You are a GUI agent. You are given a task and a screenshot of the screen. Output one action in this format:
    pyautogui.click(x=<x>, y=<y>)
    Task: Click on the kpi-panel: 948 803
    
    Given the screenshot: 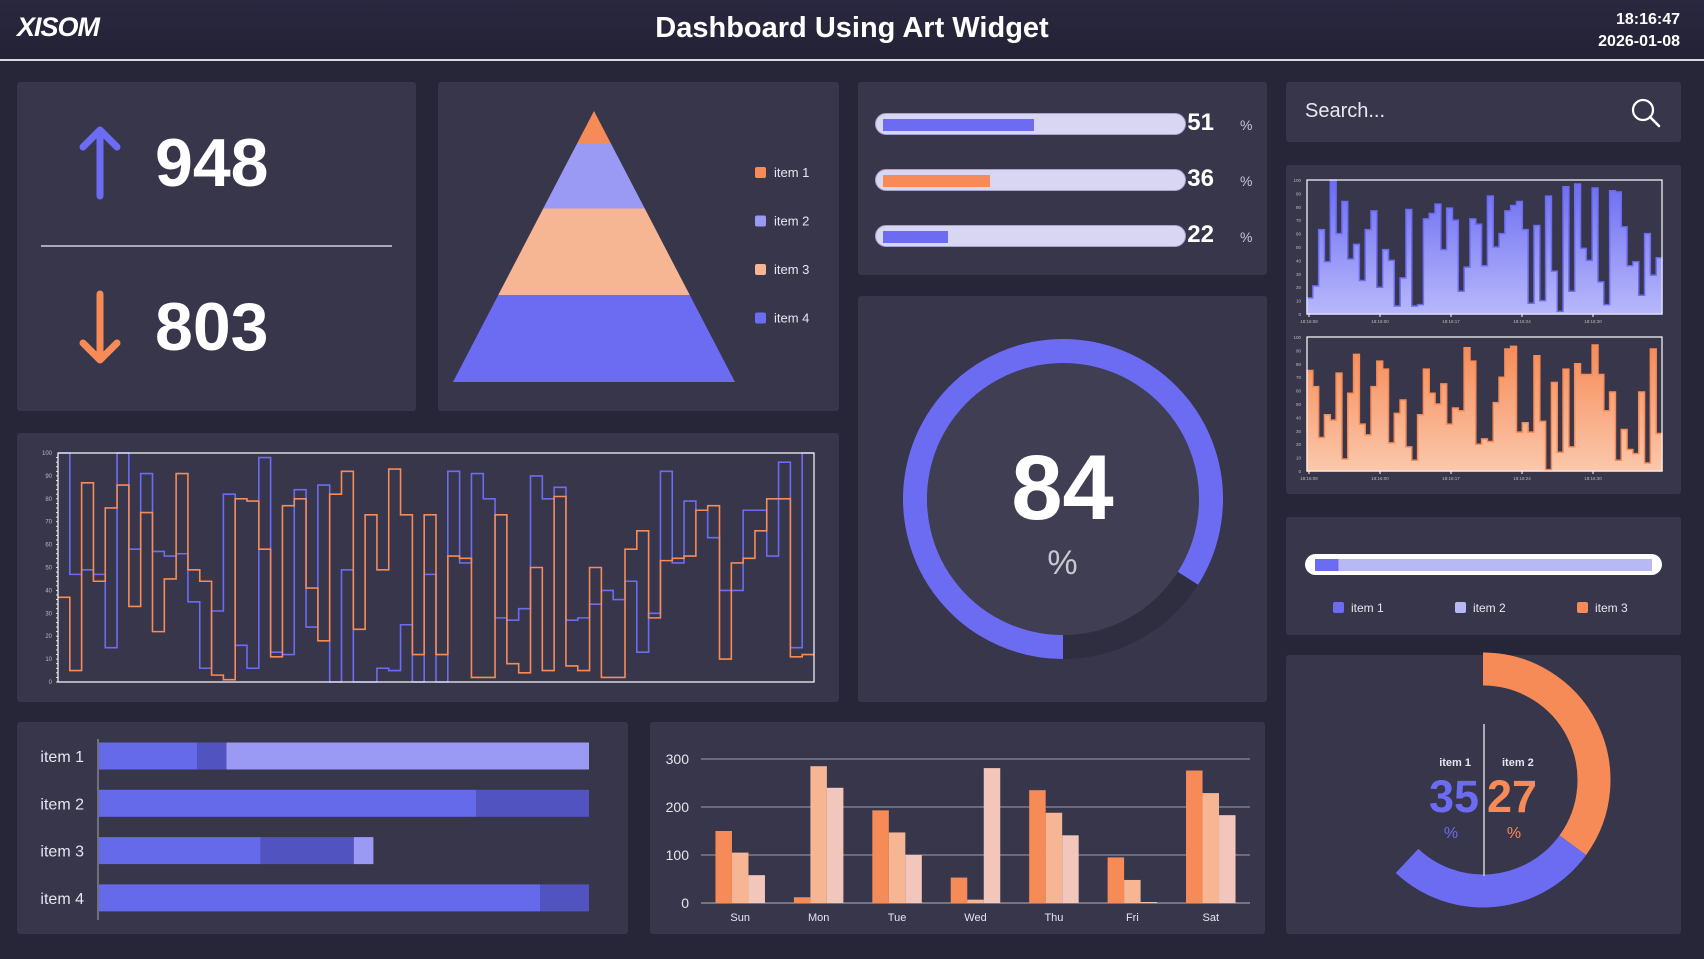 What is the action you would take?
    pyautogui.click(x=216, y=246)
    